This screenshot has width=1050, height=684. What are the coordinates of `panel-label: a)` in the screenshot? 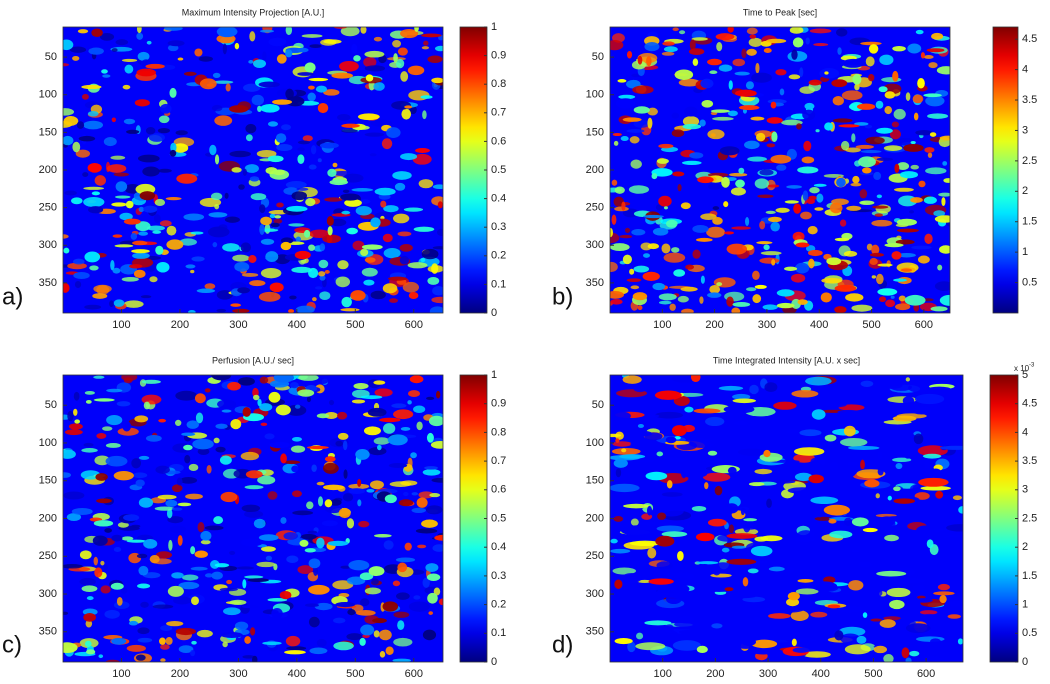 It's located at (12, 296).